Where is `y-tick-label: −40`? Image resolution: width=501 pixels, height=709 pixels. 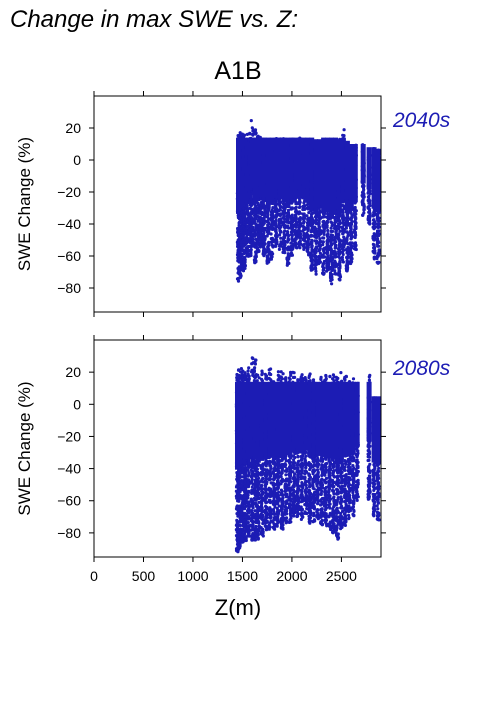
y-tick-label: −40 is located at coordinates (69, 224).